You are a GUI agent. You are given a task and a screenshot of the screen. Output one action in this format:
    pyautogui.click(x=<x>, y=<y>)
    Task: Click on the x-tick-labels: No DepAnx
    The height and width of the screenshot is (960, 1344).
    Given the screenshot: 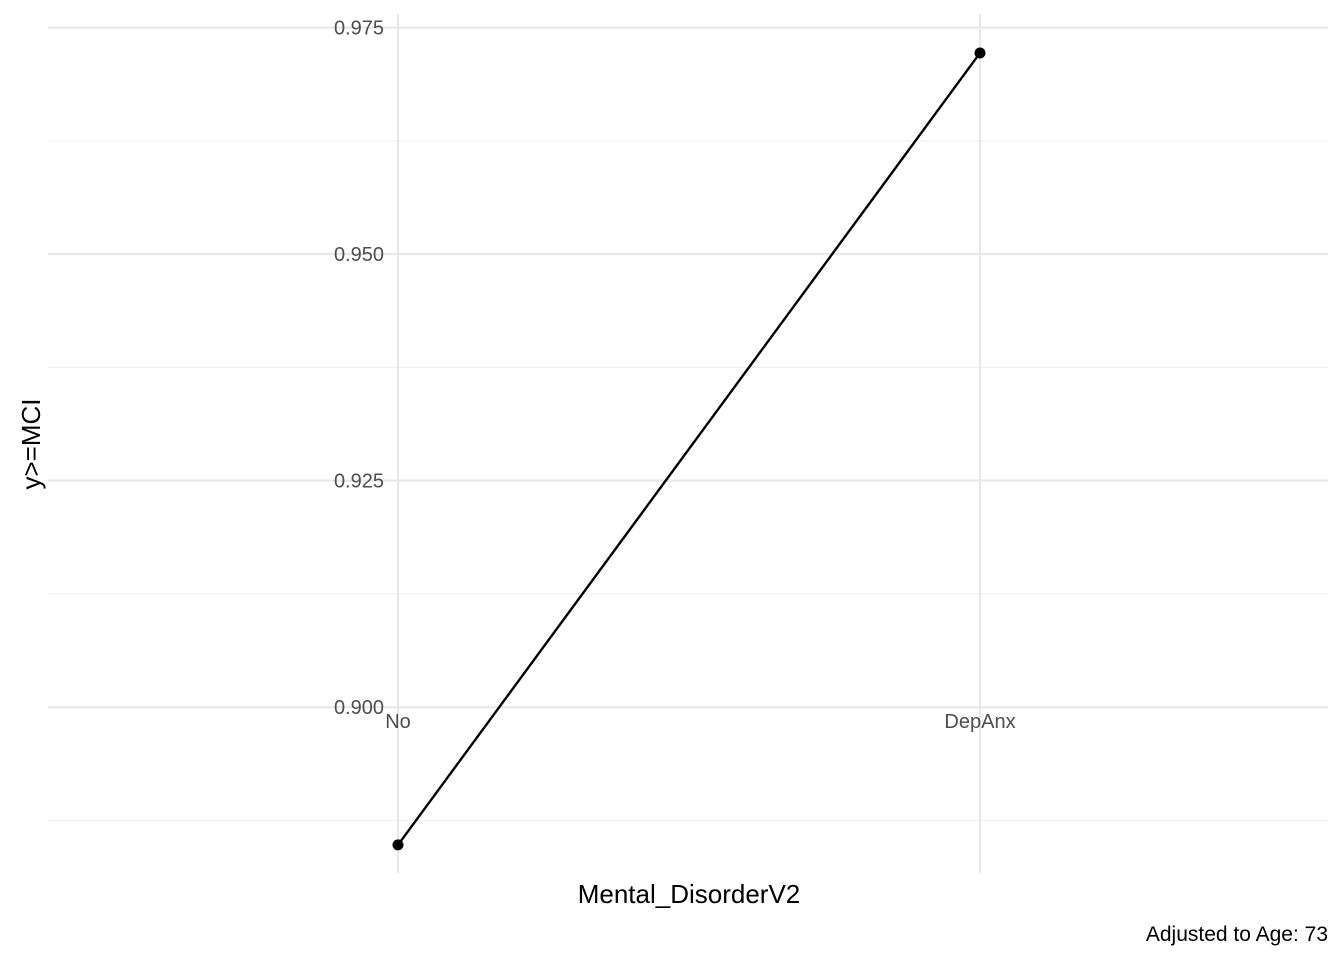 What is the action you would take?
    pyautogui.click(x=700, y=722)
    